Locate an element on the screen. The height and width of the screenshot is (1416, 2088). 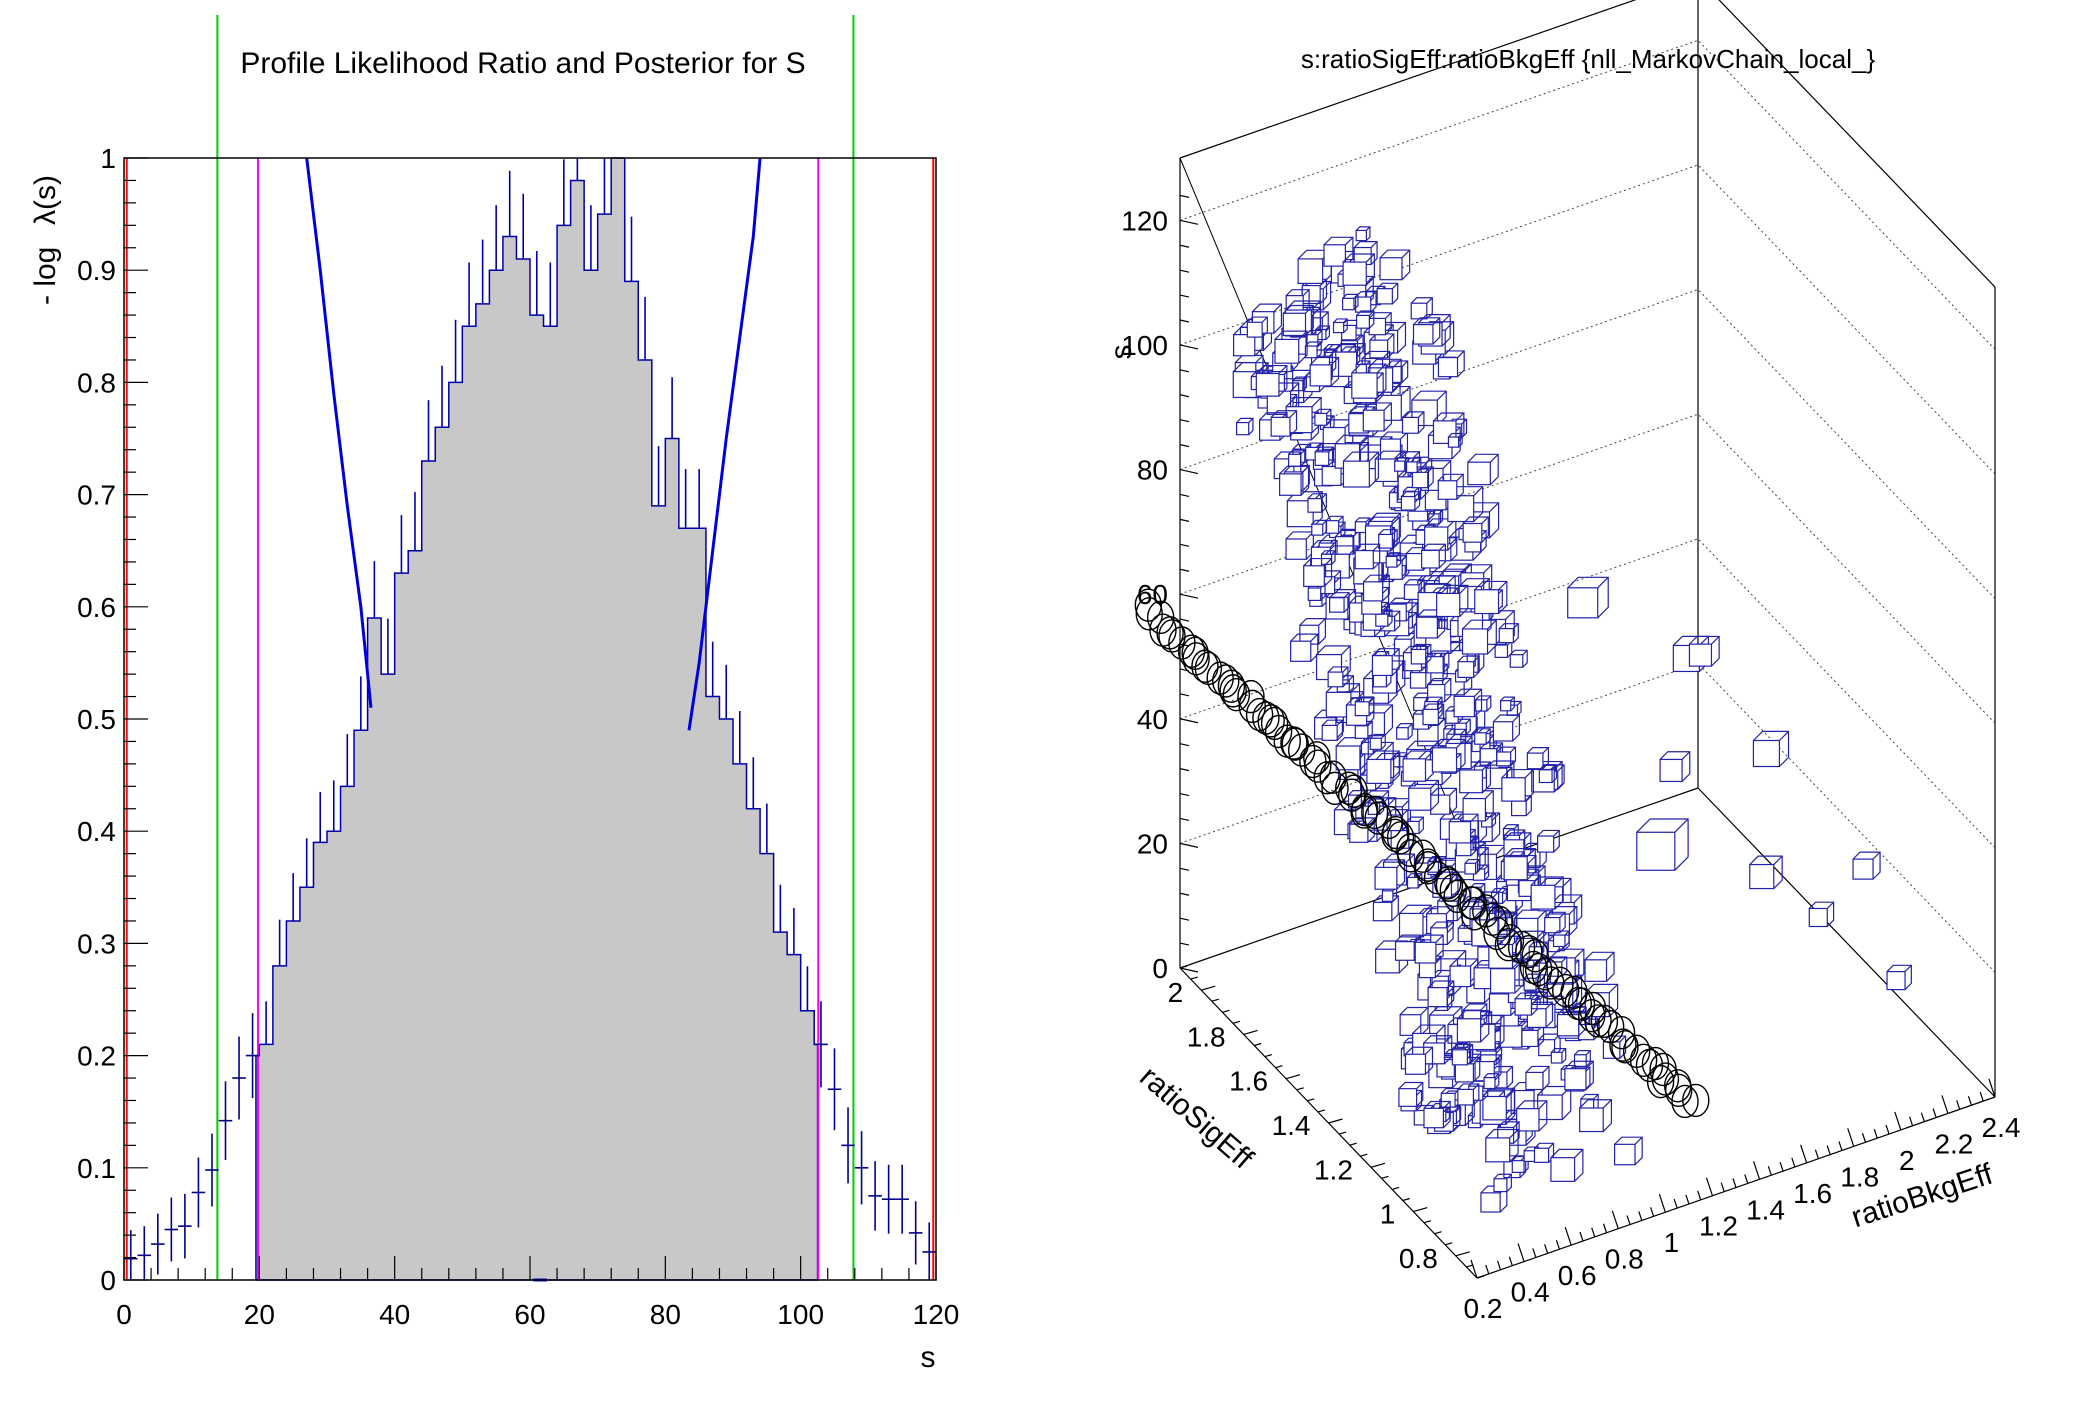
x-tick-label: 120 is located at coordinates (936, 1314).